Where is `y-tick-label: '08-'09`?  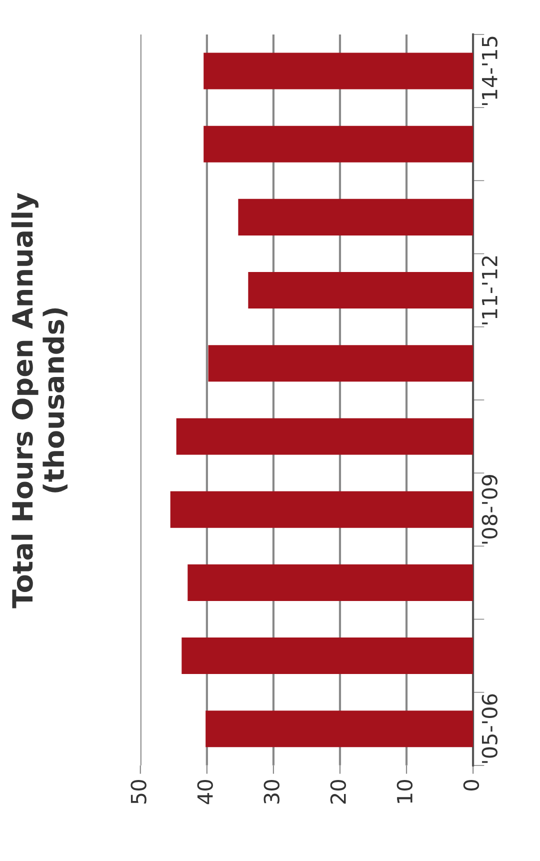
y-tick-label: '08-'09 is located at coordinates (490, 509).